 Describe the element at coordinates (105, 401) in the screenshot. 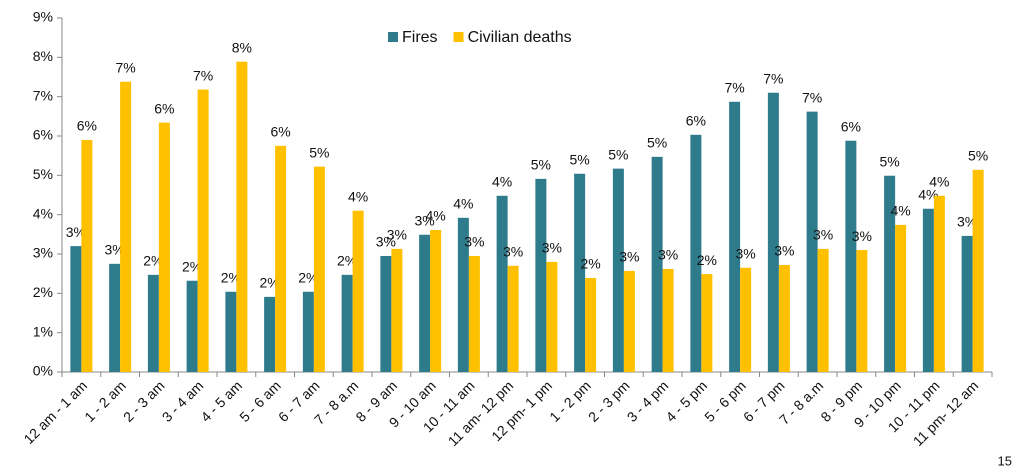

I see `x-tick-label: 1 - 2 am` at that location.